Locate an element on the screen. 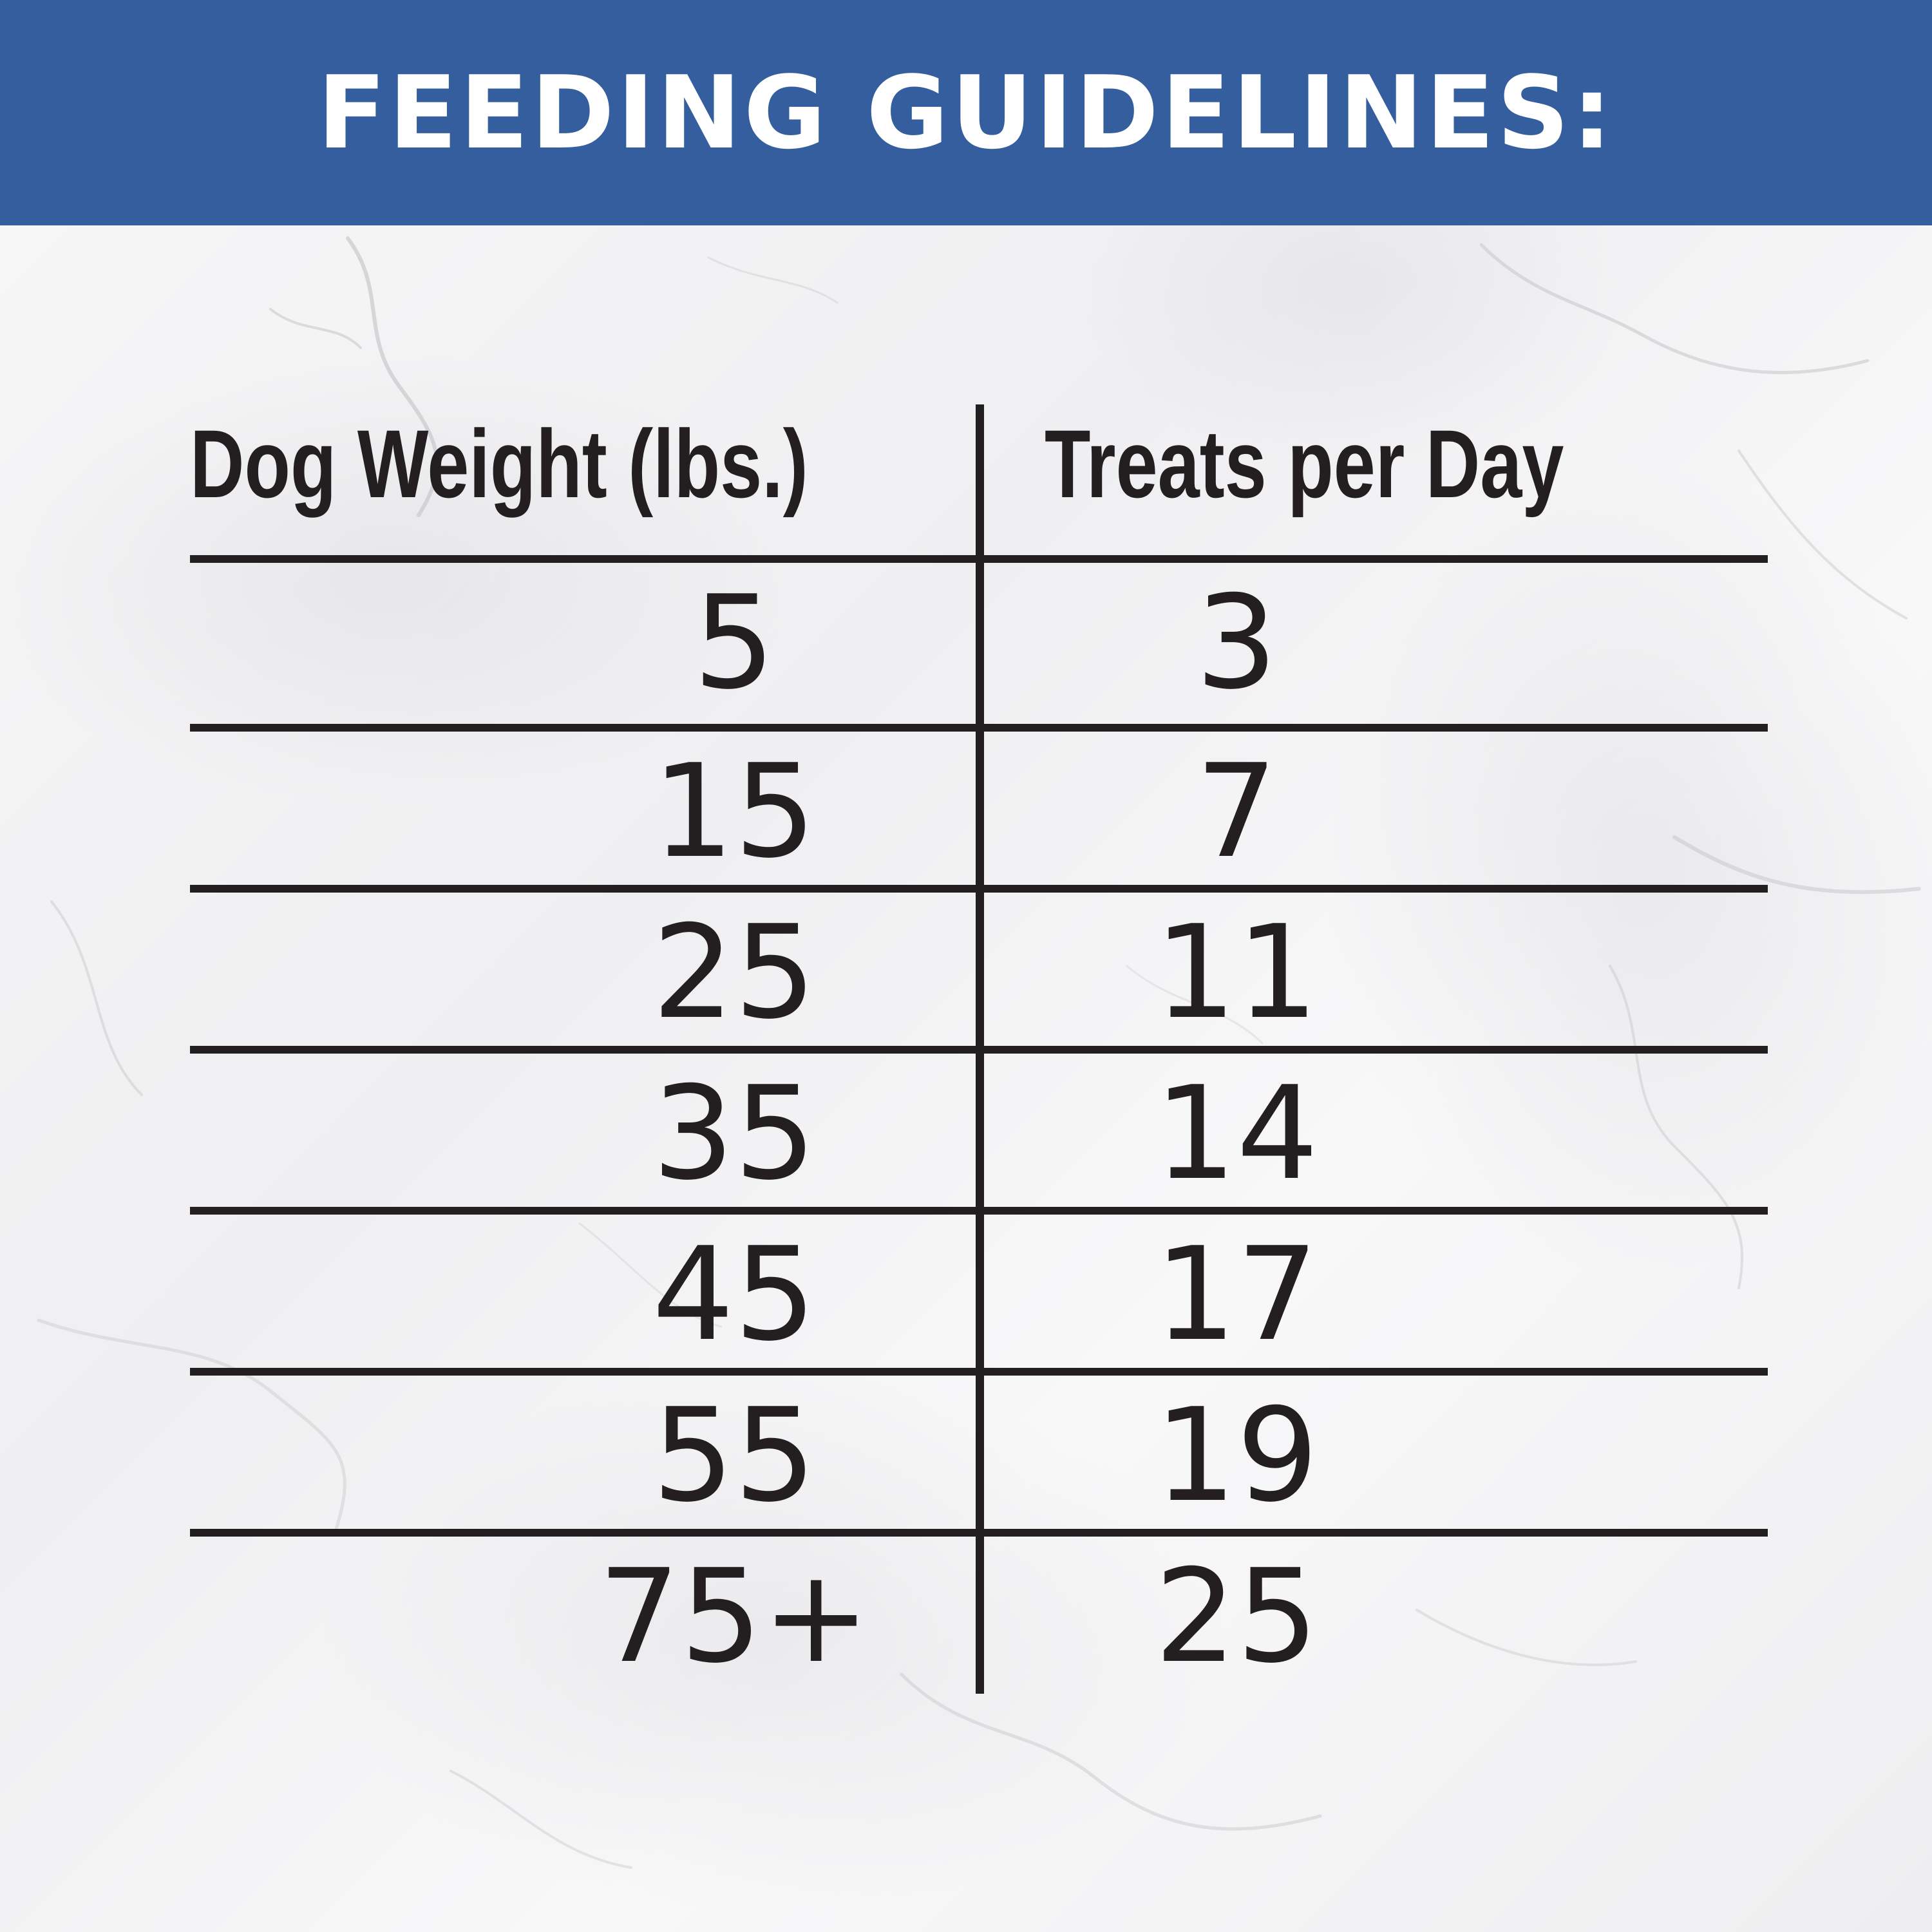  treats-cell: 7 is located at coordinates (1236, 812).